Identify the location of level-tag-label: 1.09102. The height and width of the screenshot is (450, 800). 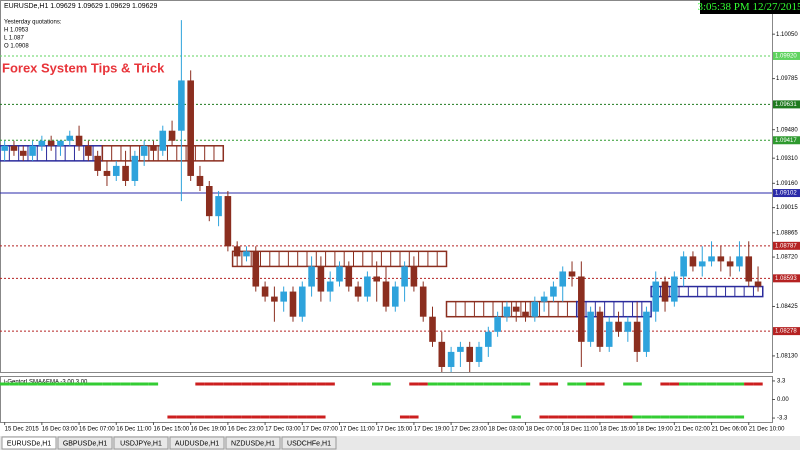
(786, 194).